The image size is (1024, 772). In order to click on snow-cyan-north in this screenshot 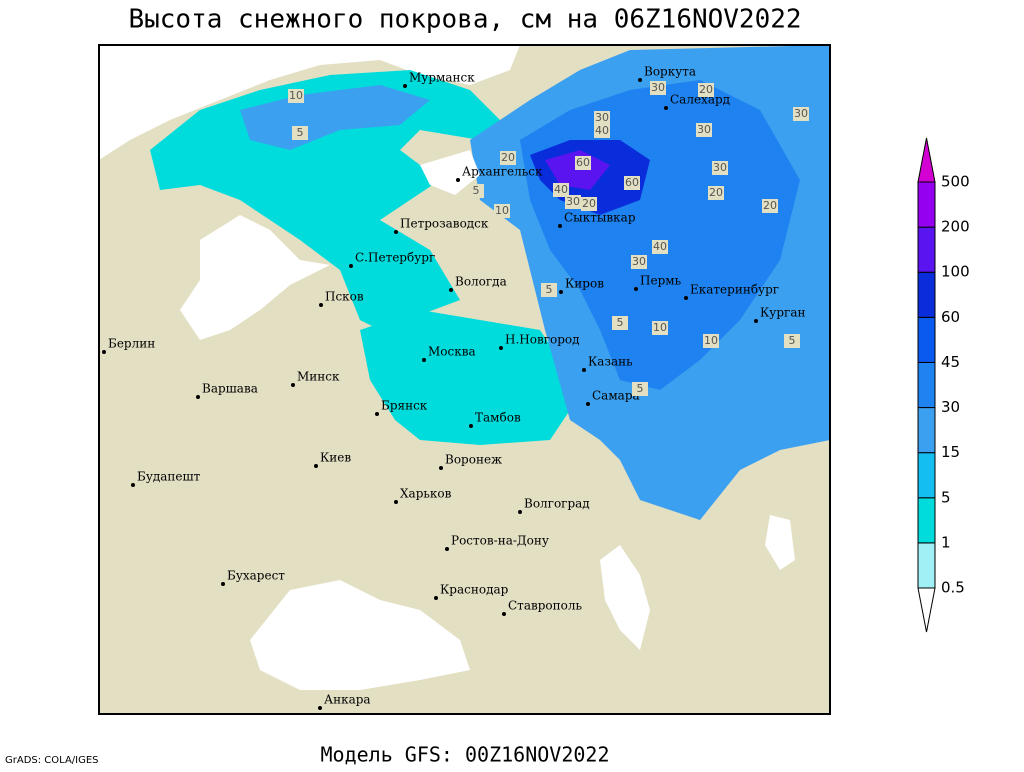, I will do `click(325, 200)`.